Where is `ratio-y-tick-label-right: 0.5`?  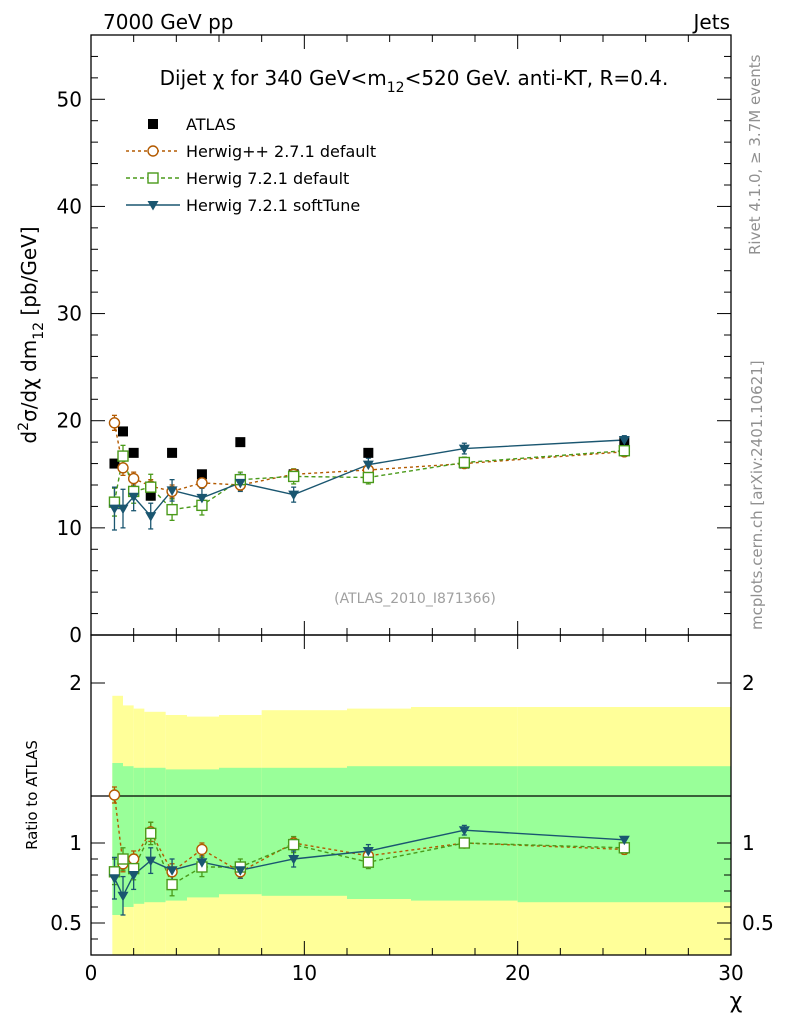
ratio-y-tick-label-right: 0.5 is located at coordinates (758, 923).